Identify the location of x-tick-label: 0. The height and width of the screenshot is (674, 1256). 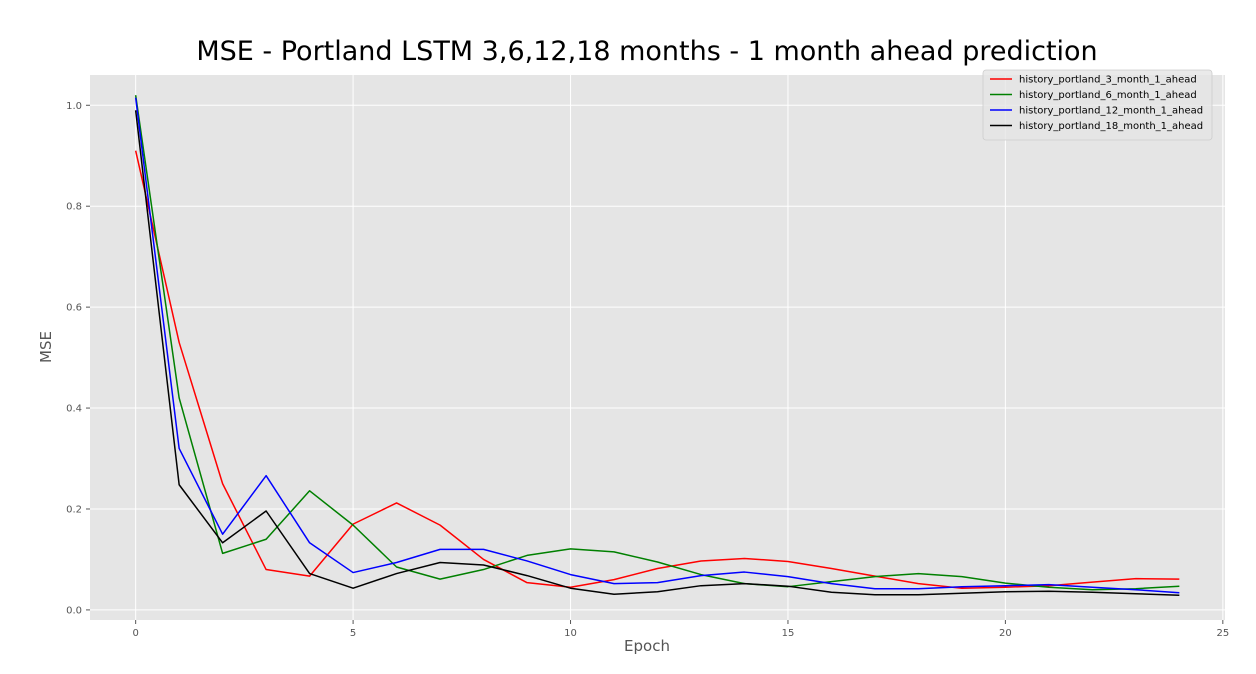
(135, 633).